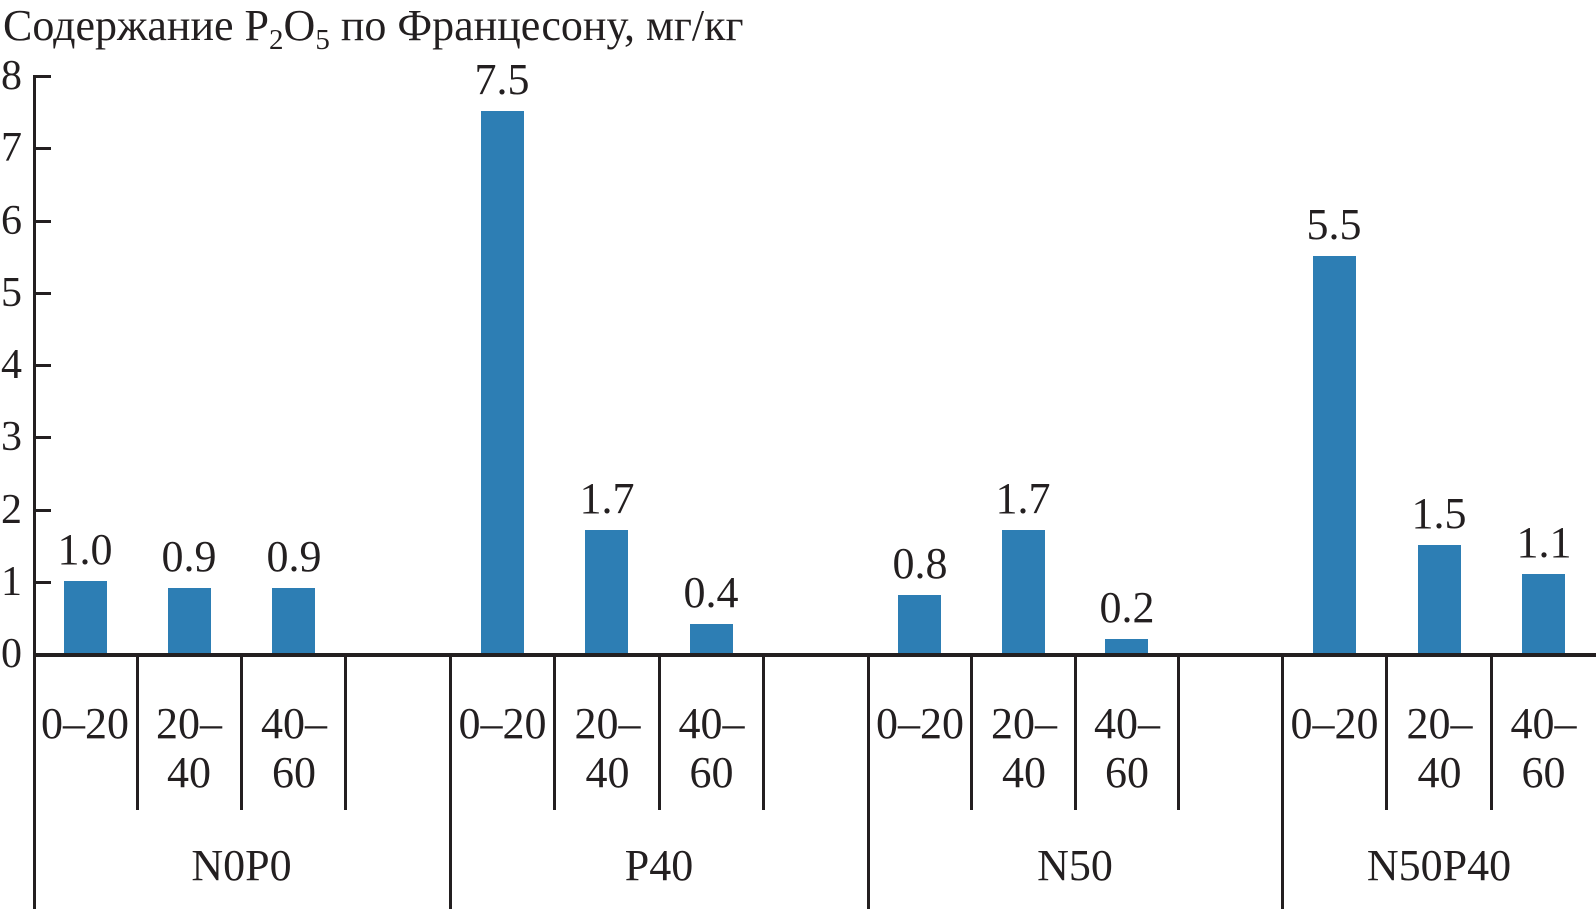  I want to click on title-text: по Францесону, мг/кг, so click(536, 25).